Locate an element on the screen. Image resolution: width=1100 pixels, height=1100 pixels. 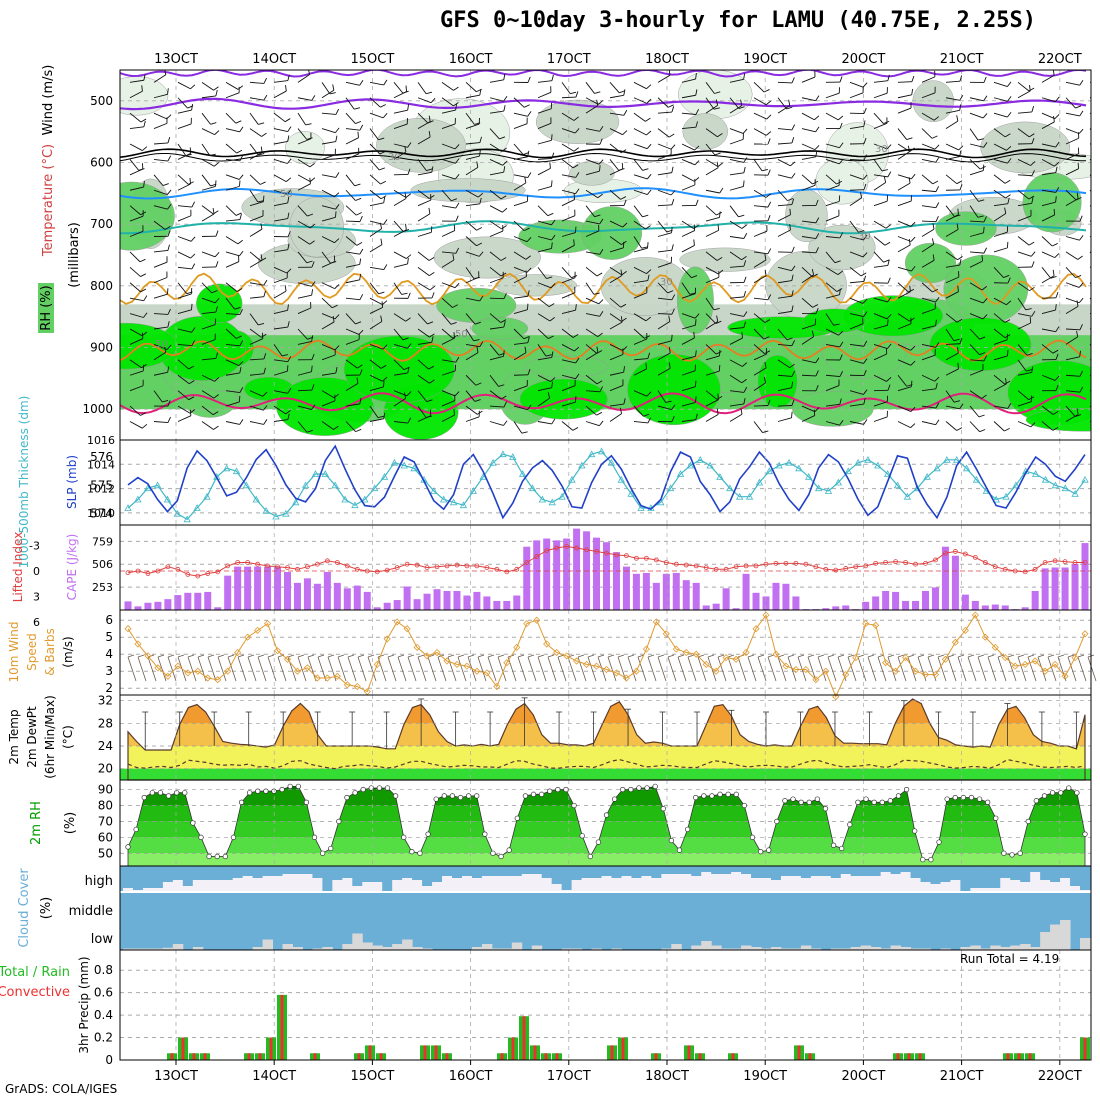
wind-speed-line is located at coordinates (606, 655).